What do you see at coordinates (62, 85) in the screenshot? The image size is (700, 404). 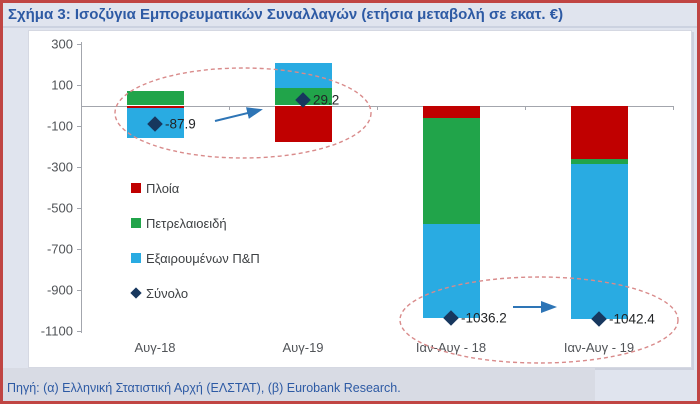 I see `y-tick-label: 100` at bounding box center [62, 85].